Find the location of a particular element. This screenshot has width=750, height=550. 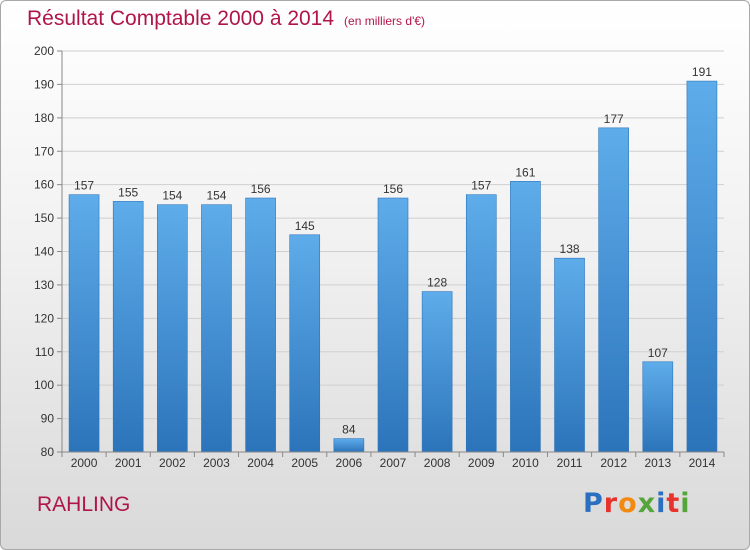

y-tick-label: 90 is located at coordinates (48, 419).